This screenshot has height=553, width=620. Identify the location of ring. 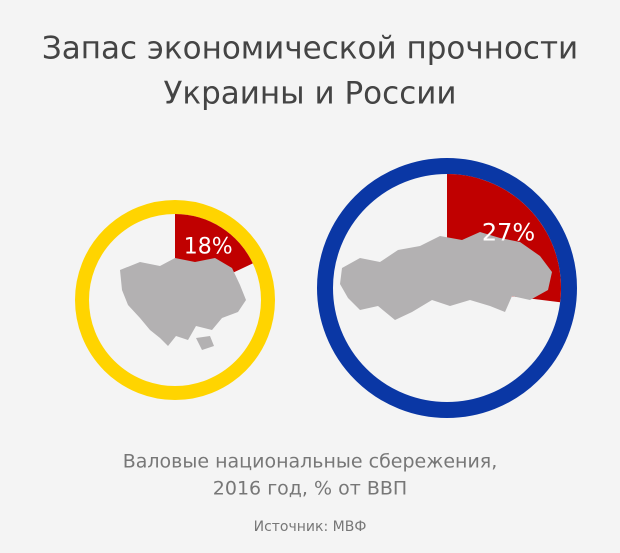
(175, 300).